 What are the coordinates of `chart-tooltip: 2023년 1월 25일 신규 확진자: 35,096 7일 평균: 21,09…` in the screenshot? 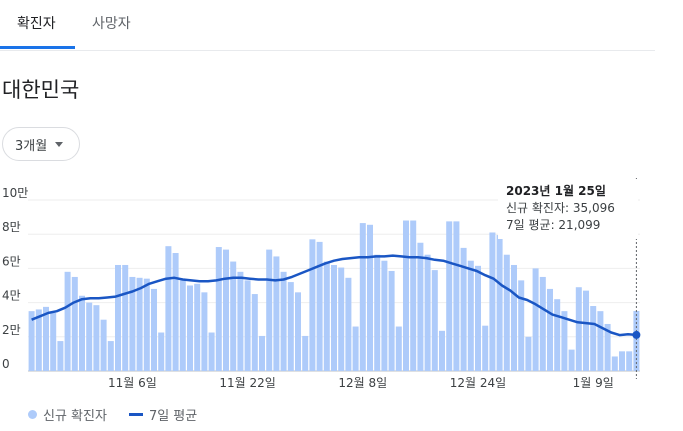 It's located at (568, 209).